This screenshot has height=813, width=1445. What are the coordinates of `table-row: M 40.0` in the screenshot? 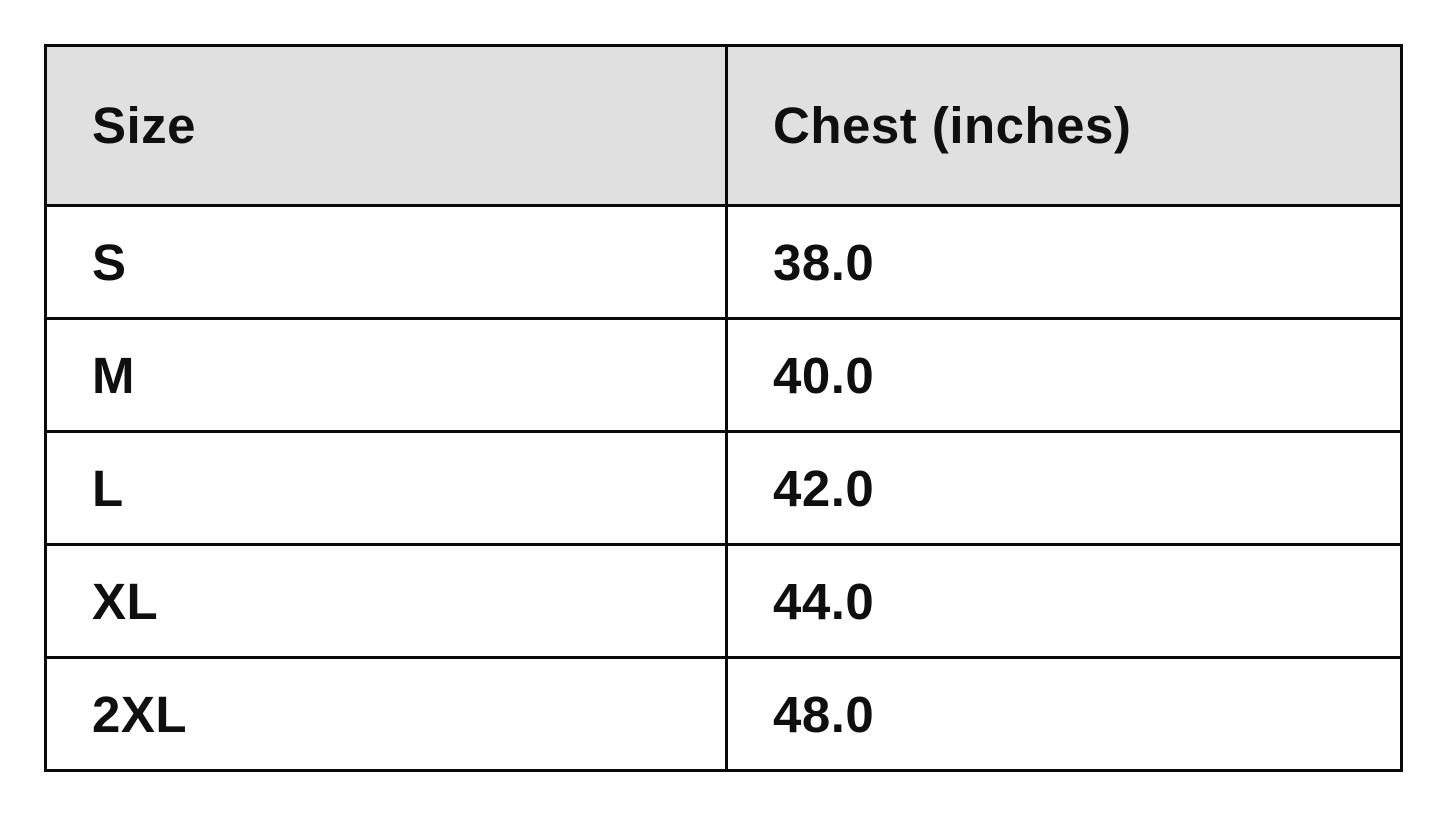 It's located at (723, 375).